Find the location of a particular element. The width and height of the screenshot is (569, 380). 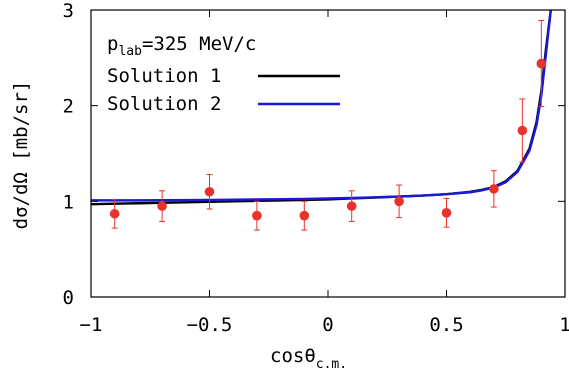

x-axis-label: cosθc.m. is located at coordinates (308, 358).